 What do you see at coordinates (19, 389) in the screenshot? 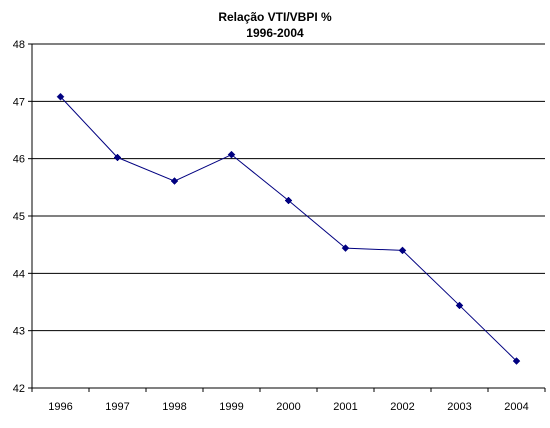
I see `y-tick-label: 42` at bounding box center [19, 389].